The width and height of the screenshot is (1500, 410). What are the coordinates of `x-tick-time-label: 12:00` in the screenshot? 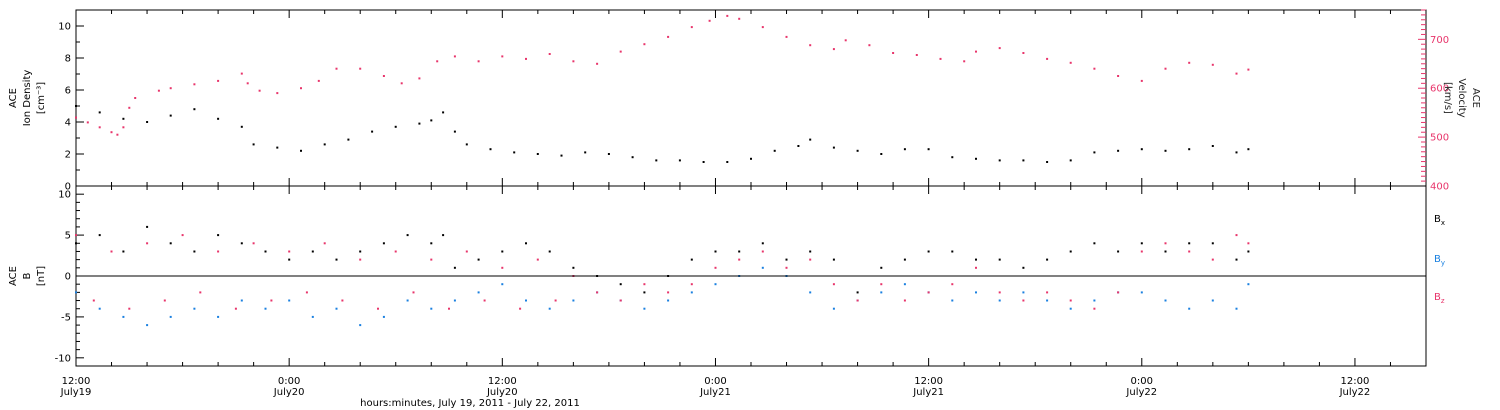 It's located at (1355, 381).